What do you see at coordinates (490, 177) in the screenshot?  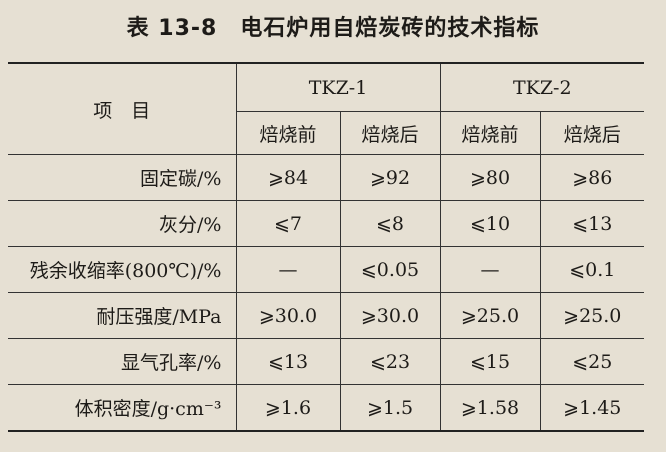 I see `cell-value: ⩾80` at bounding box center [490, 177].